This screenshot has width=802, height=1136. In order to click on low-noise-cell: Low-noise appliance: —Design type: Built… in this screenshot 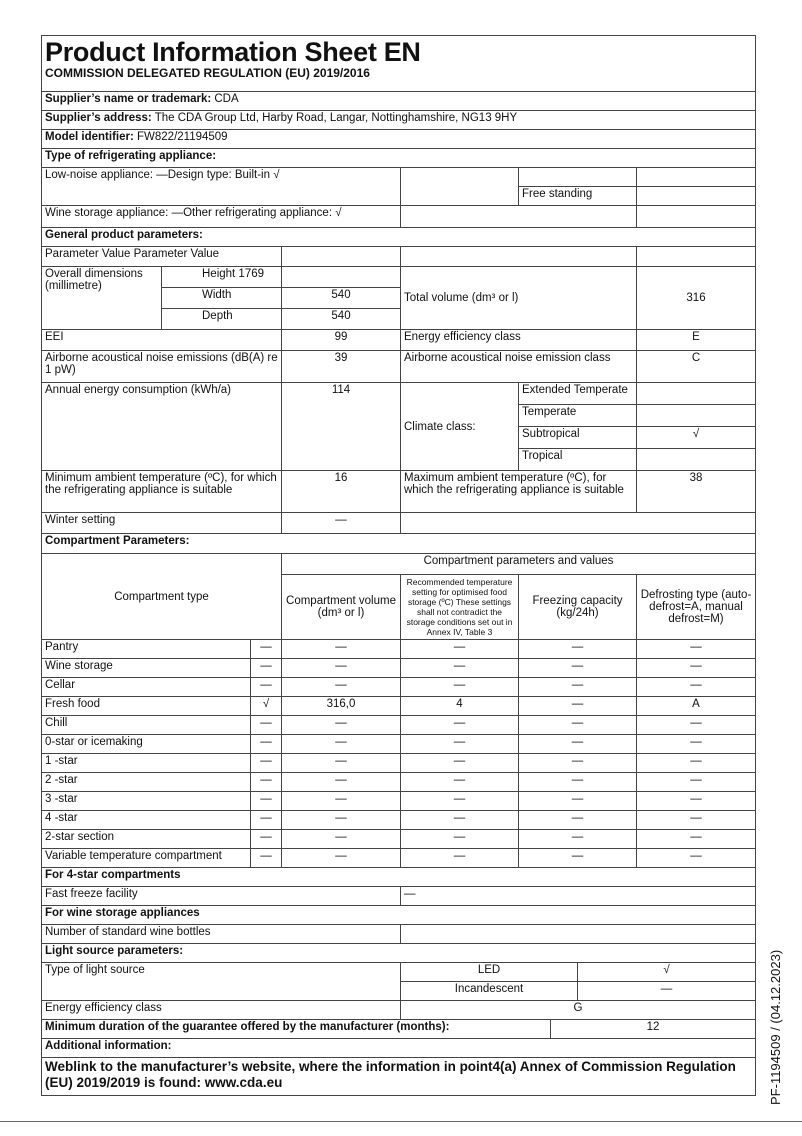, I will do `click(221, 186)`.